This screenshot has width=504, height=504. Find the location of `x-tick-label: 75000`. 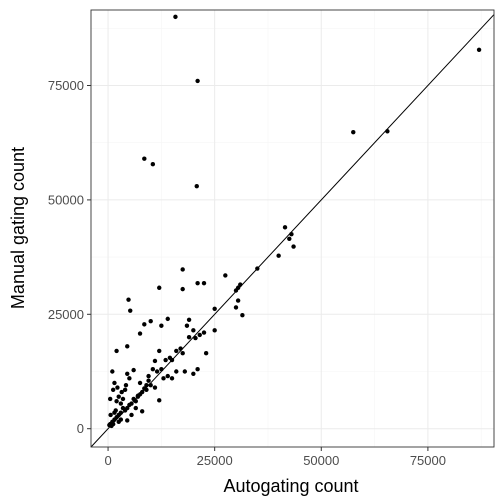

x-tick-label: 75000 is located at coordinates (428, 460).